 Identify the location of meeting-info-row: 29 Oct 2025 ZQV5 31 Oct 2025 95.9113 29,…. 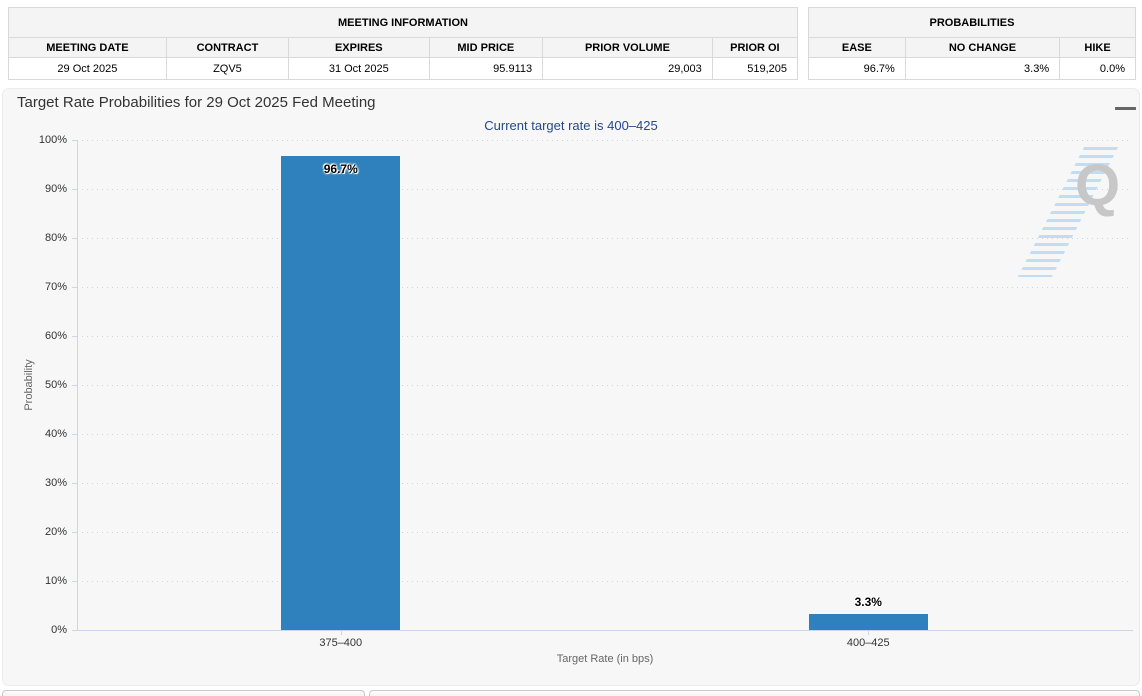
(403, 68).